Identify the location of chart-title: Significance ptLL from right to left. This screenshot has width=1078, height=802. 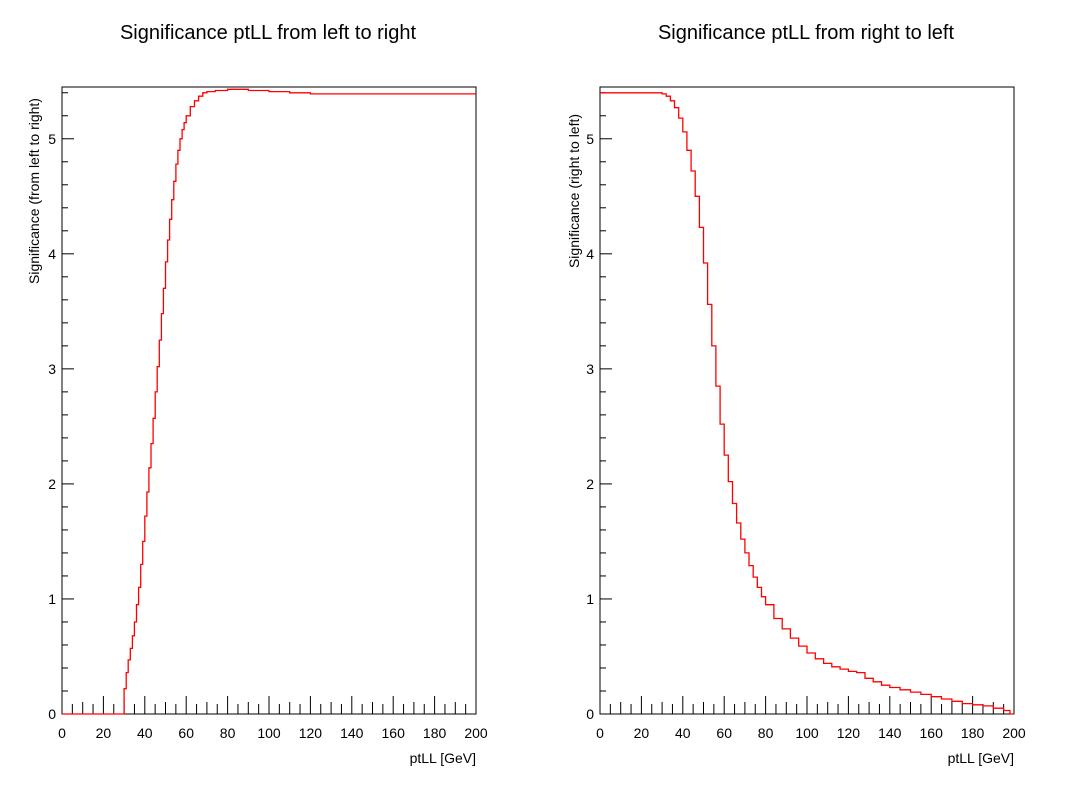
(806, 33).